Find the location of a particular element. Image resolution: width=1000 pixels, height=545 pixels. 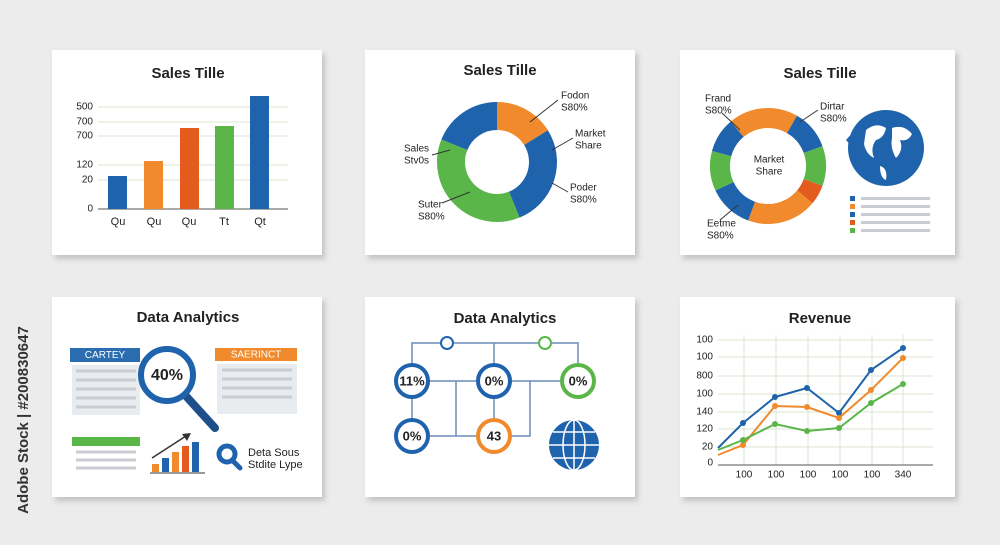

connectors is located at coordinates (495, 389).